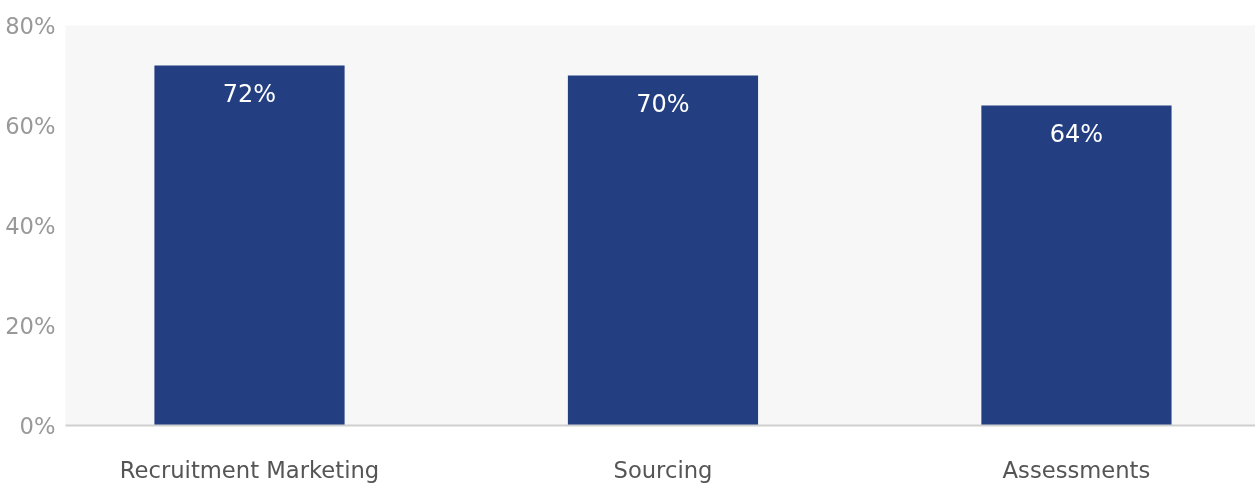 This screenshot has height=504, width=1255. What do you see at coordinates (249, 93) in the screenshot?
I see `data-label: 72%` at bounding box center [249, 93].